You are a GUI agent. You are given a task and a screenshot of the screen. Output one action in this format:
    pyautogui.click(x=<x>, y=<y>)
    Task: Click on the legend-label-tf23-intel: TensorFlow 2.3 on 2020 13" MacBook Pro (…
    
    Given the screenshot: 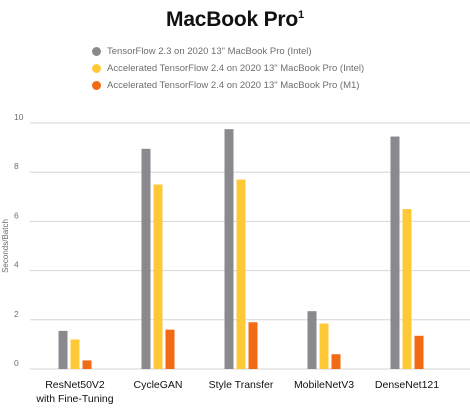 What is the action you would take?
    pyautogui.click(x=209, y=51)
    